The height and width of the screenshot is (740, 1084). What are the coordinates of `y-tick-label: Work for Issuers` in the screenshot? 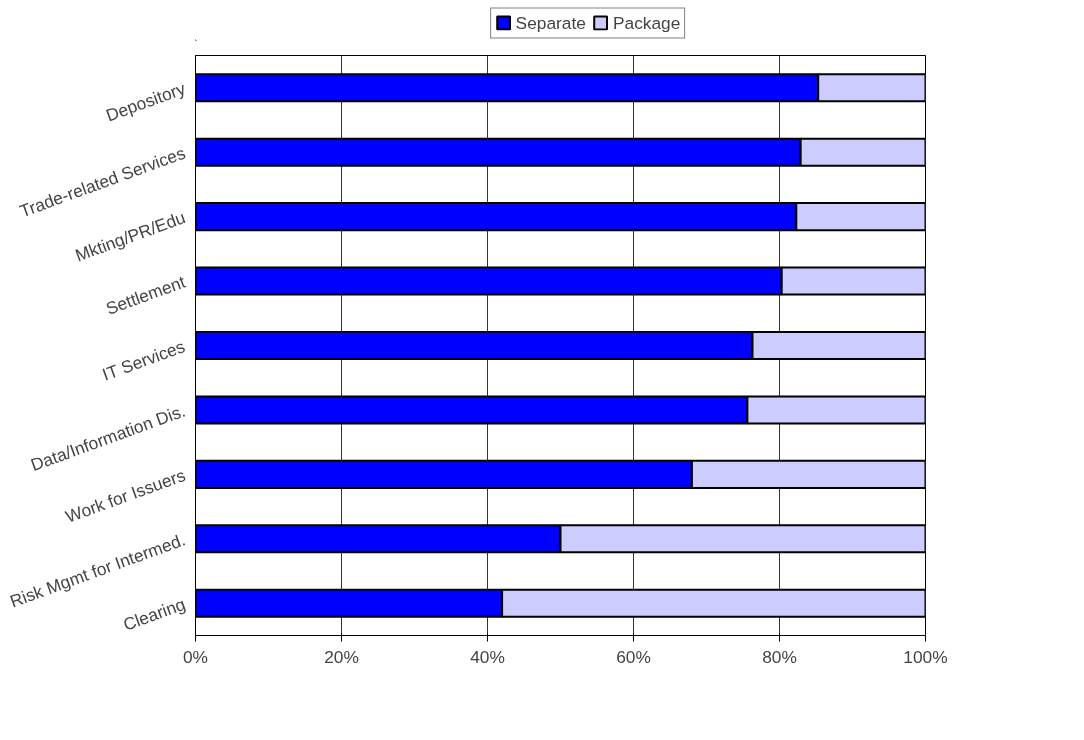 It's located at (125, 495).